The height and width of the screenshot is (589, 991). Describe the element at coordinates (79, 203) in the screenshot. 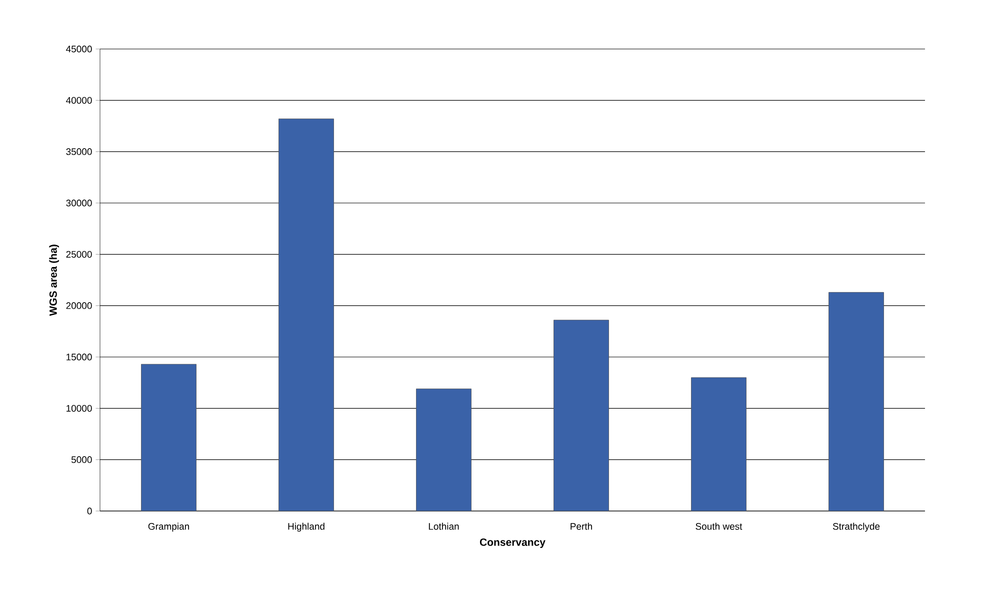

I see `y-tick-label: 30000` at that location.